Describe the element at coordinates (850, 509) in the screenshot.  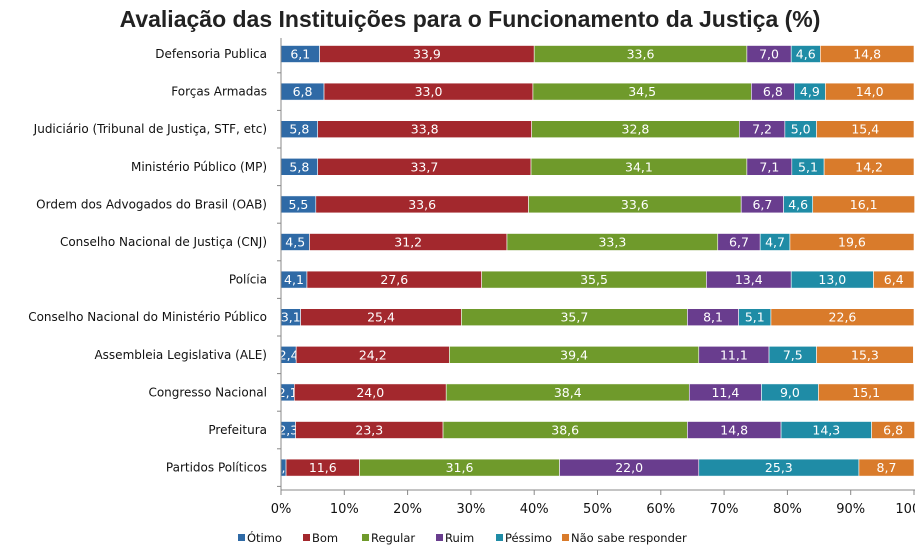
I see `x-tick-label: 90%` at that location.